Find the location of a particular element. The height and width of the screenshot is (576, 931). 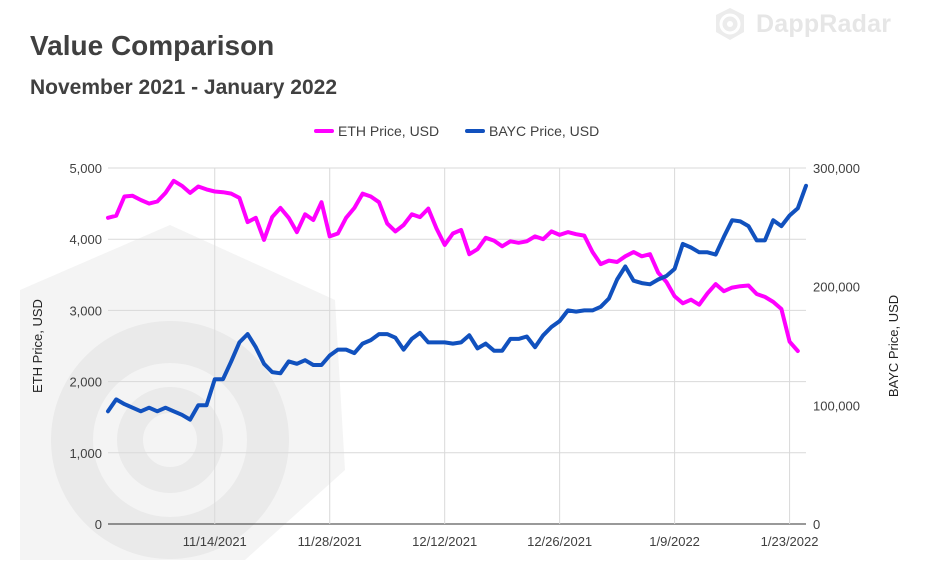

x-tick-label: 11/14/2021 is located at coordinates (215, 541).